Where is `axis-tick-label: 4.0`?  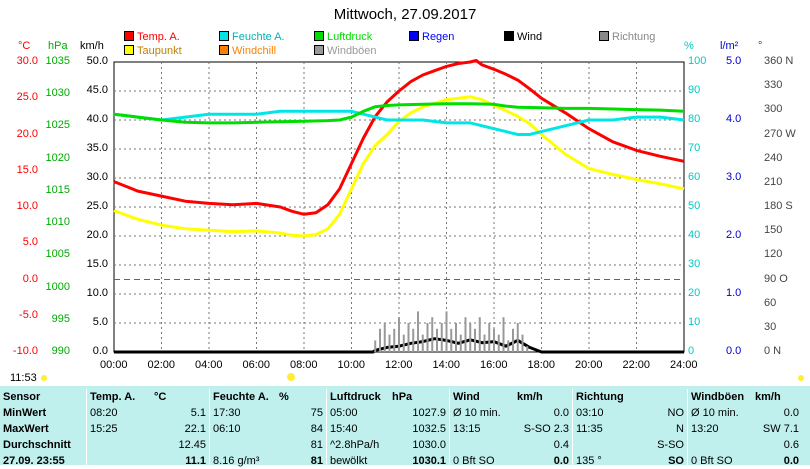
axis-tick-label: 4.0 is located at coordinates (734, 119).